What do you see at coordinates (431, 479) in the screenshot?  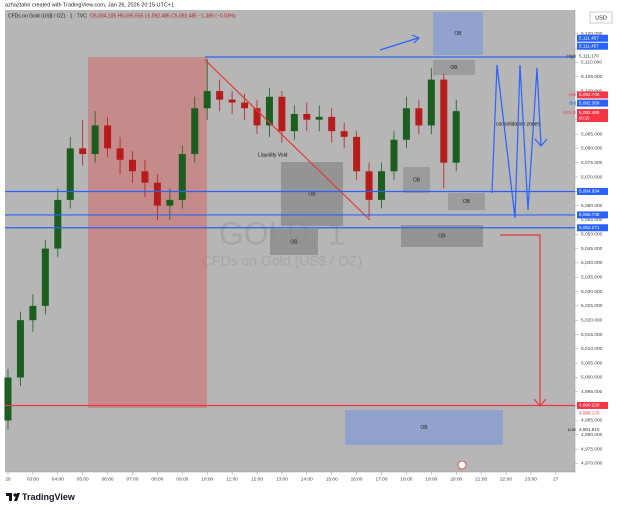 I see `x-tick-label: 19:00` at bounding box center [431, 479].